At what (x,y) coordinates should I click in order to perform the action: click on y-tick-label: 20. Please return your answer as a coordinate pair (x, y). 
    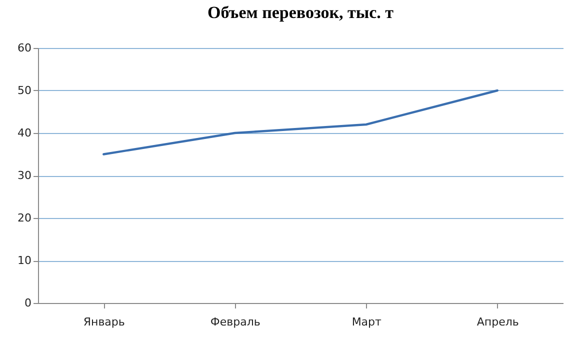
    Looking at the image, I should click on (25, 218).